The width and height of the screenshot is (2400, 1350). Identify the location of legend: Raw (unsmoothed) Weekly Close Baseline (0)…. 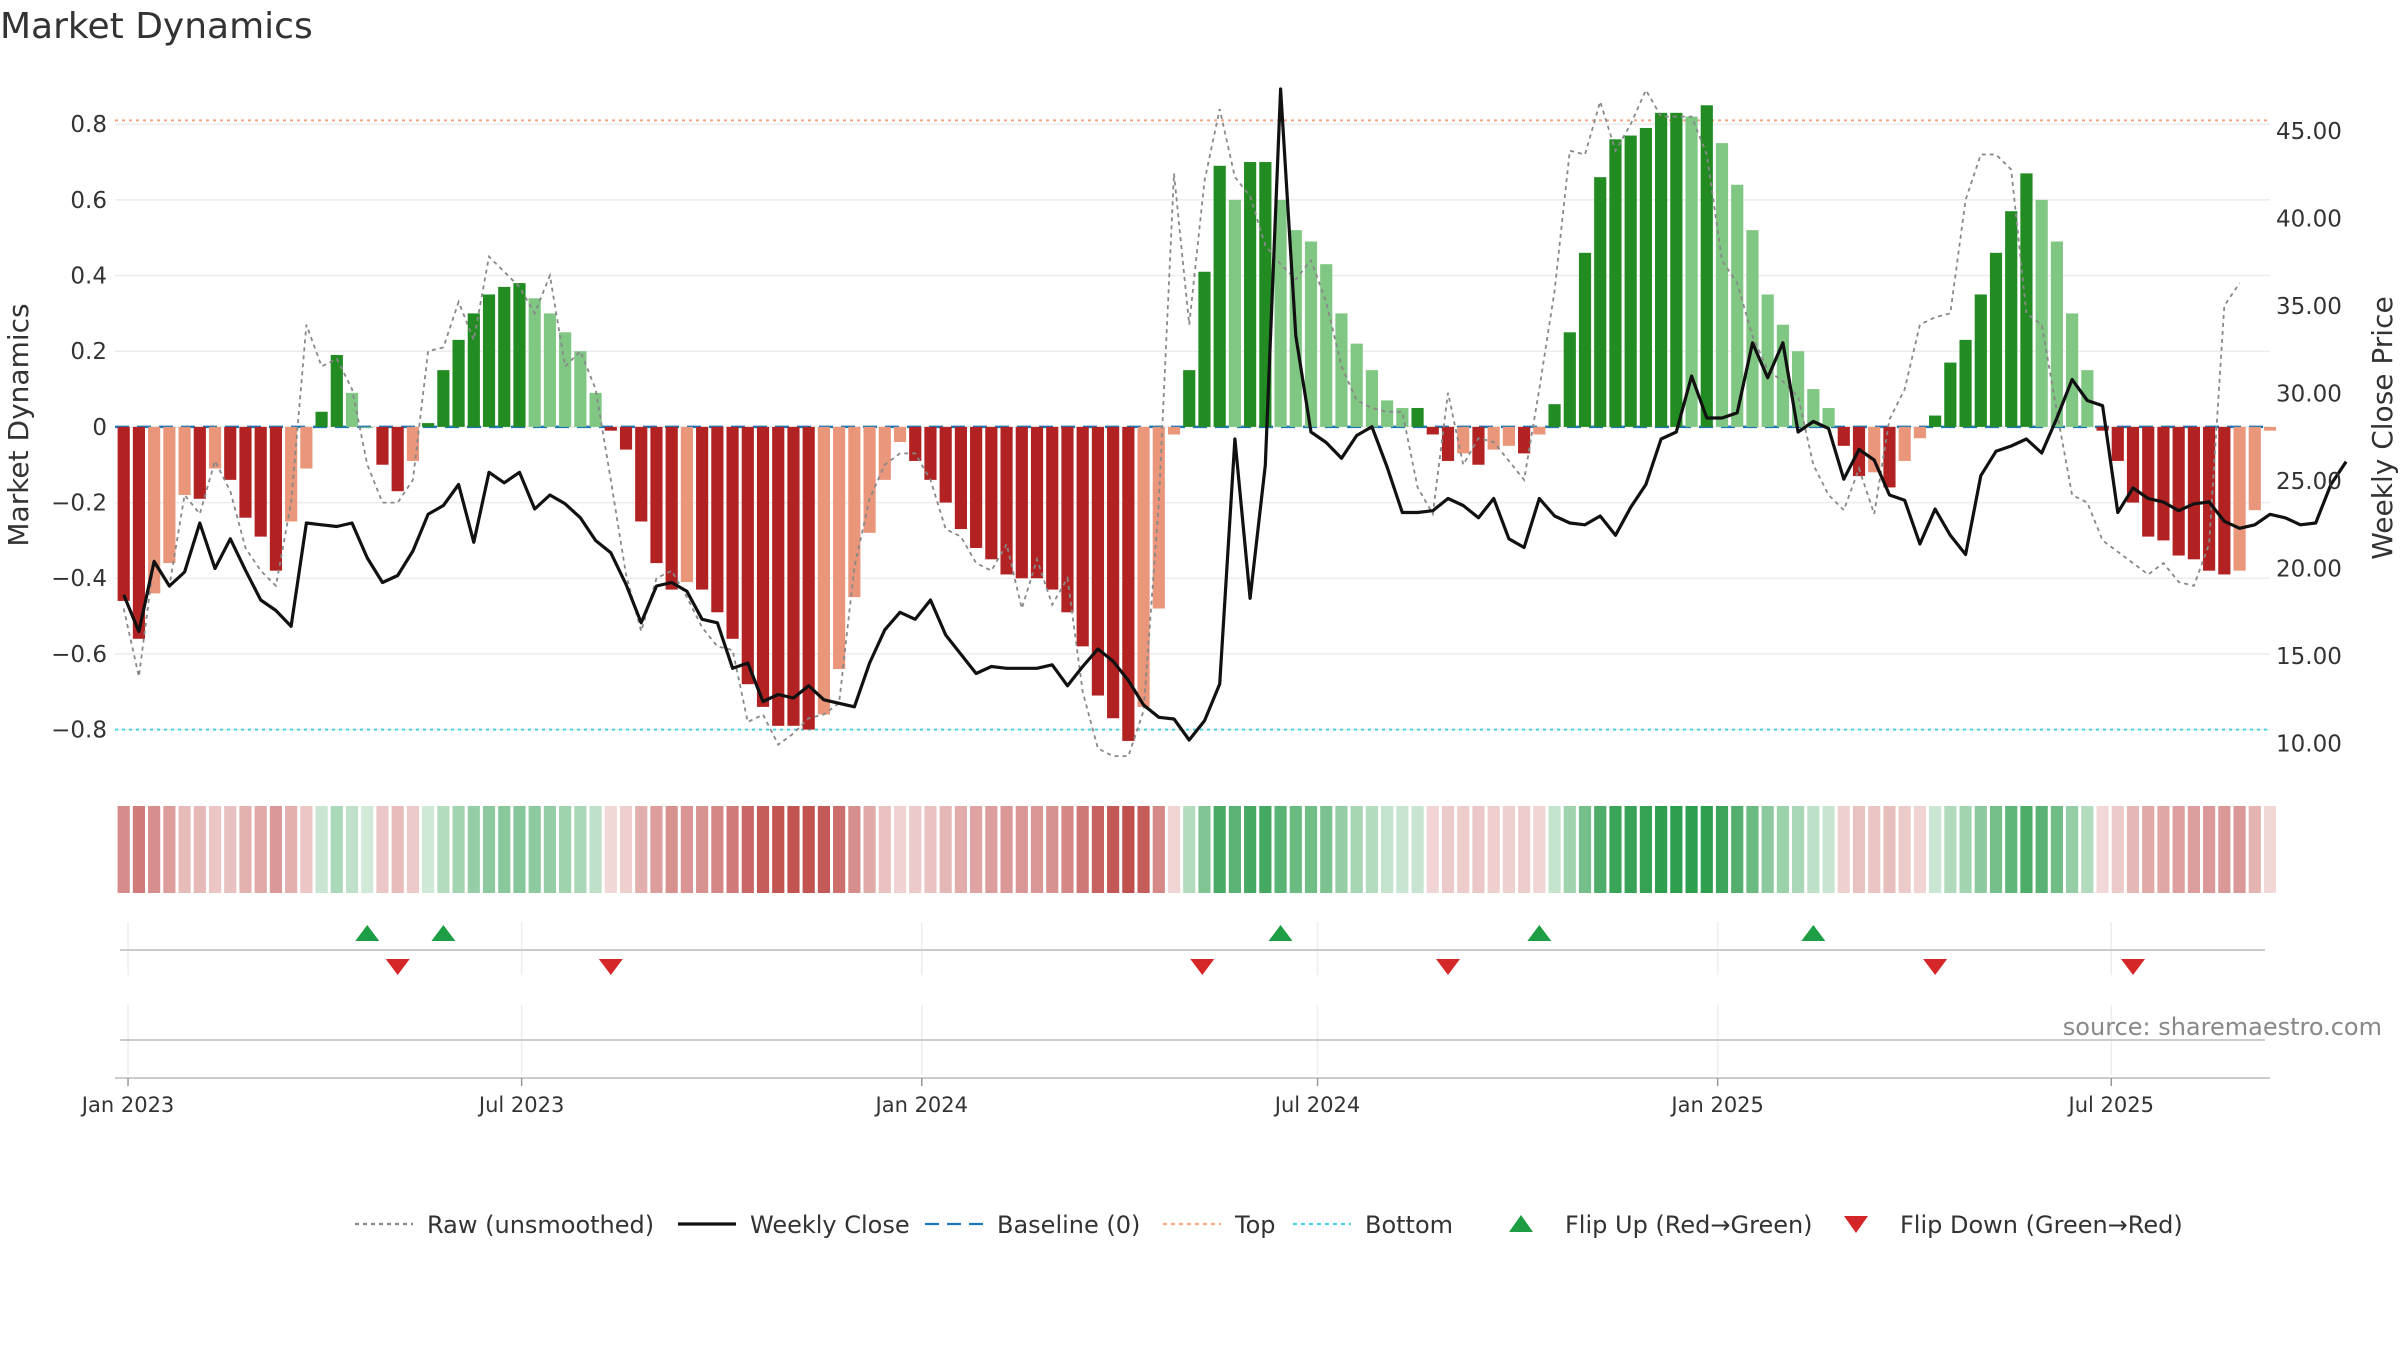
(1269, 1225).